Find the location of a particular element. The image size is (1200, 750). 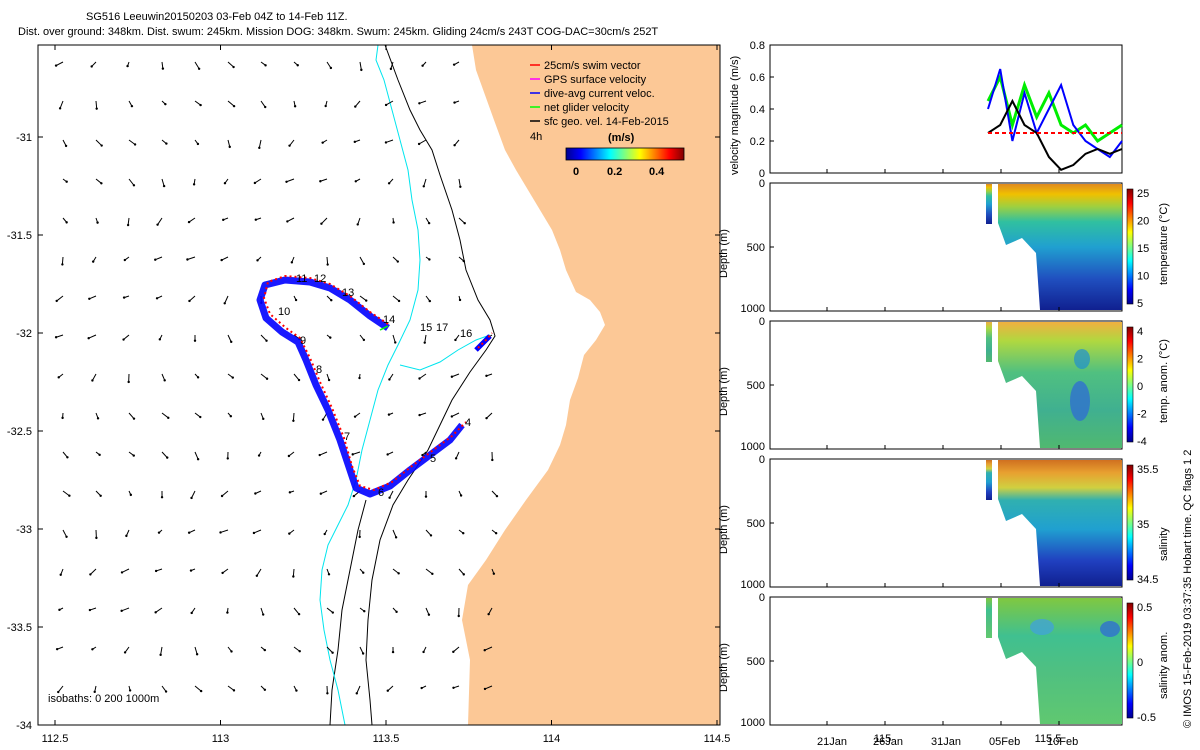

colorbar-tick-label: 0.5 is located at coordinates (1144, 608).